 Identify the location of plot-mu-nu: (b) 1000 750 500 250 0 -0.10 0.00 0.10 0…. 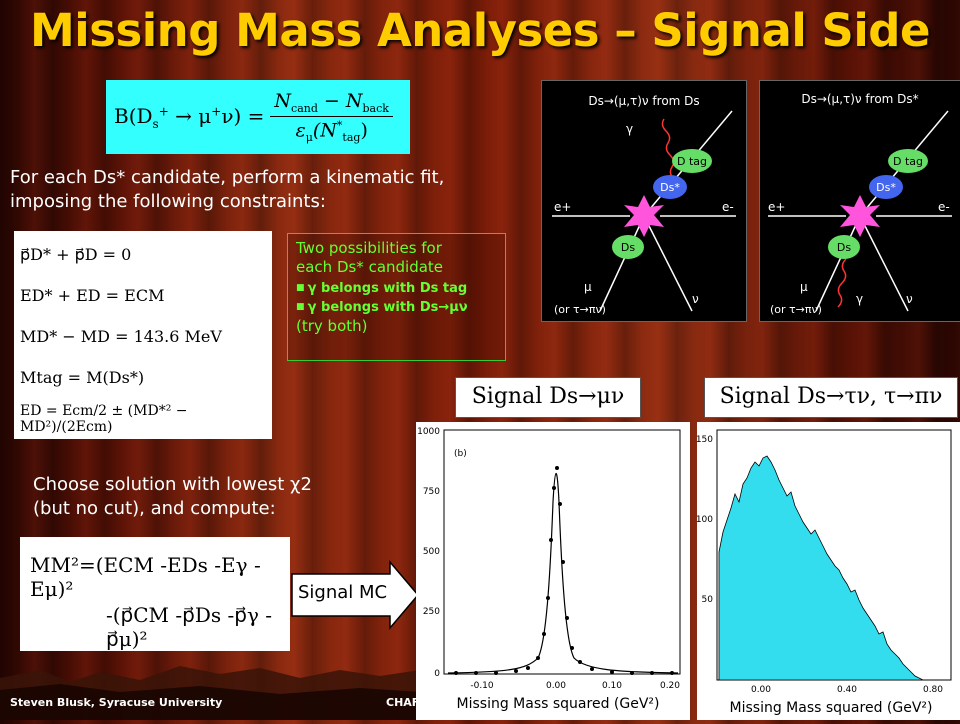
(553, 571).